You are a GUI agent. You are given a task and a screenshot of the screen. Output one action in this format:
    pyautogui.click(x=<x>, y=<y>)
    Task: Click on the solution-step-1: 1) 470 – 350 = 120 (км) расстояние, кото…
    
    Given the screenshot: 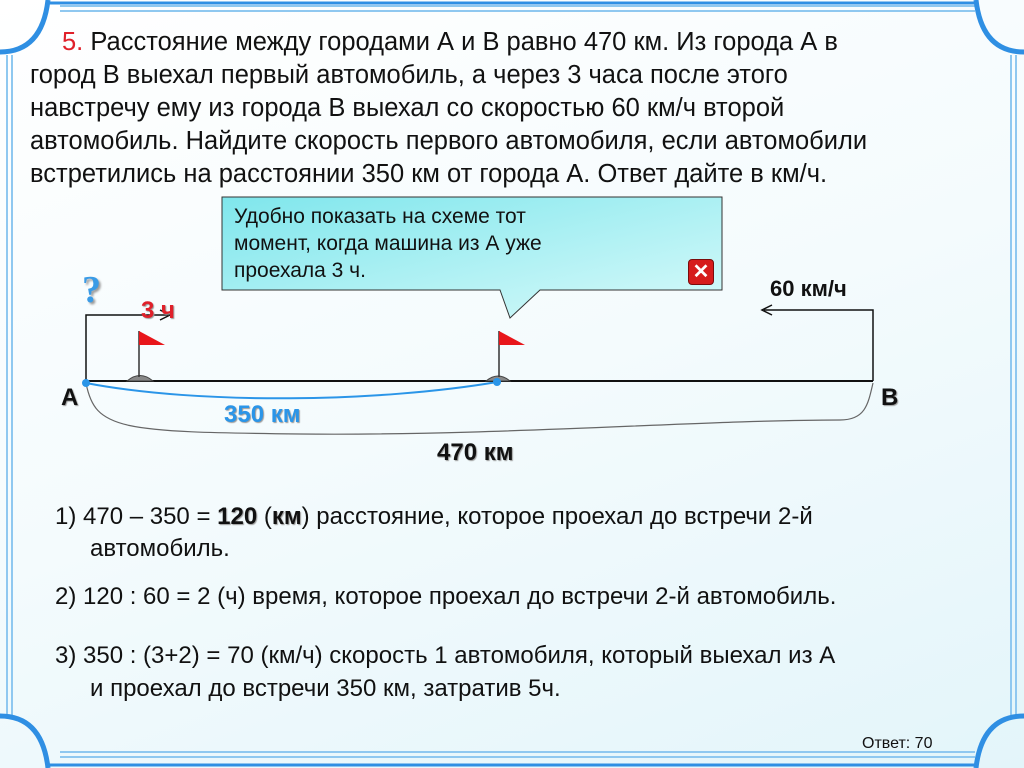 What is the action you would take?
    pyautogui.click(x=434, y=516)
    